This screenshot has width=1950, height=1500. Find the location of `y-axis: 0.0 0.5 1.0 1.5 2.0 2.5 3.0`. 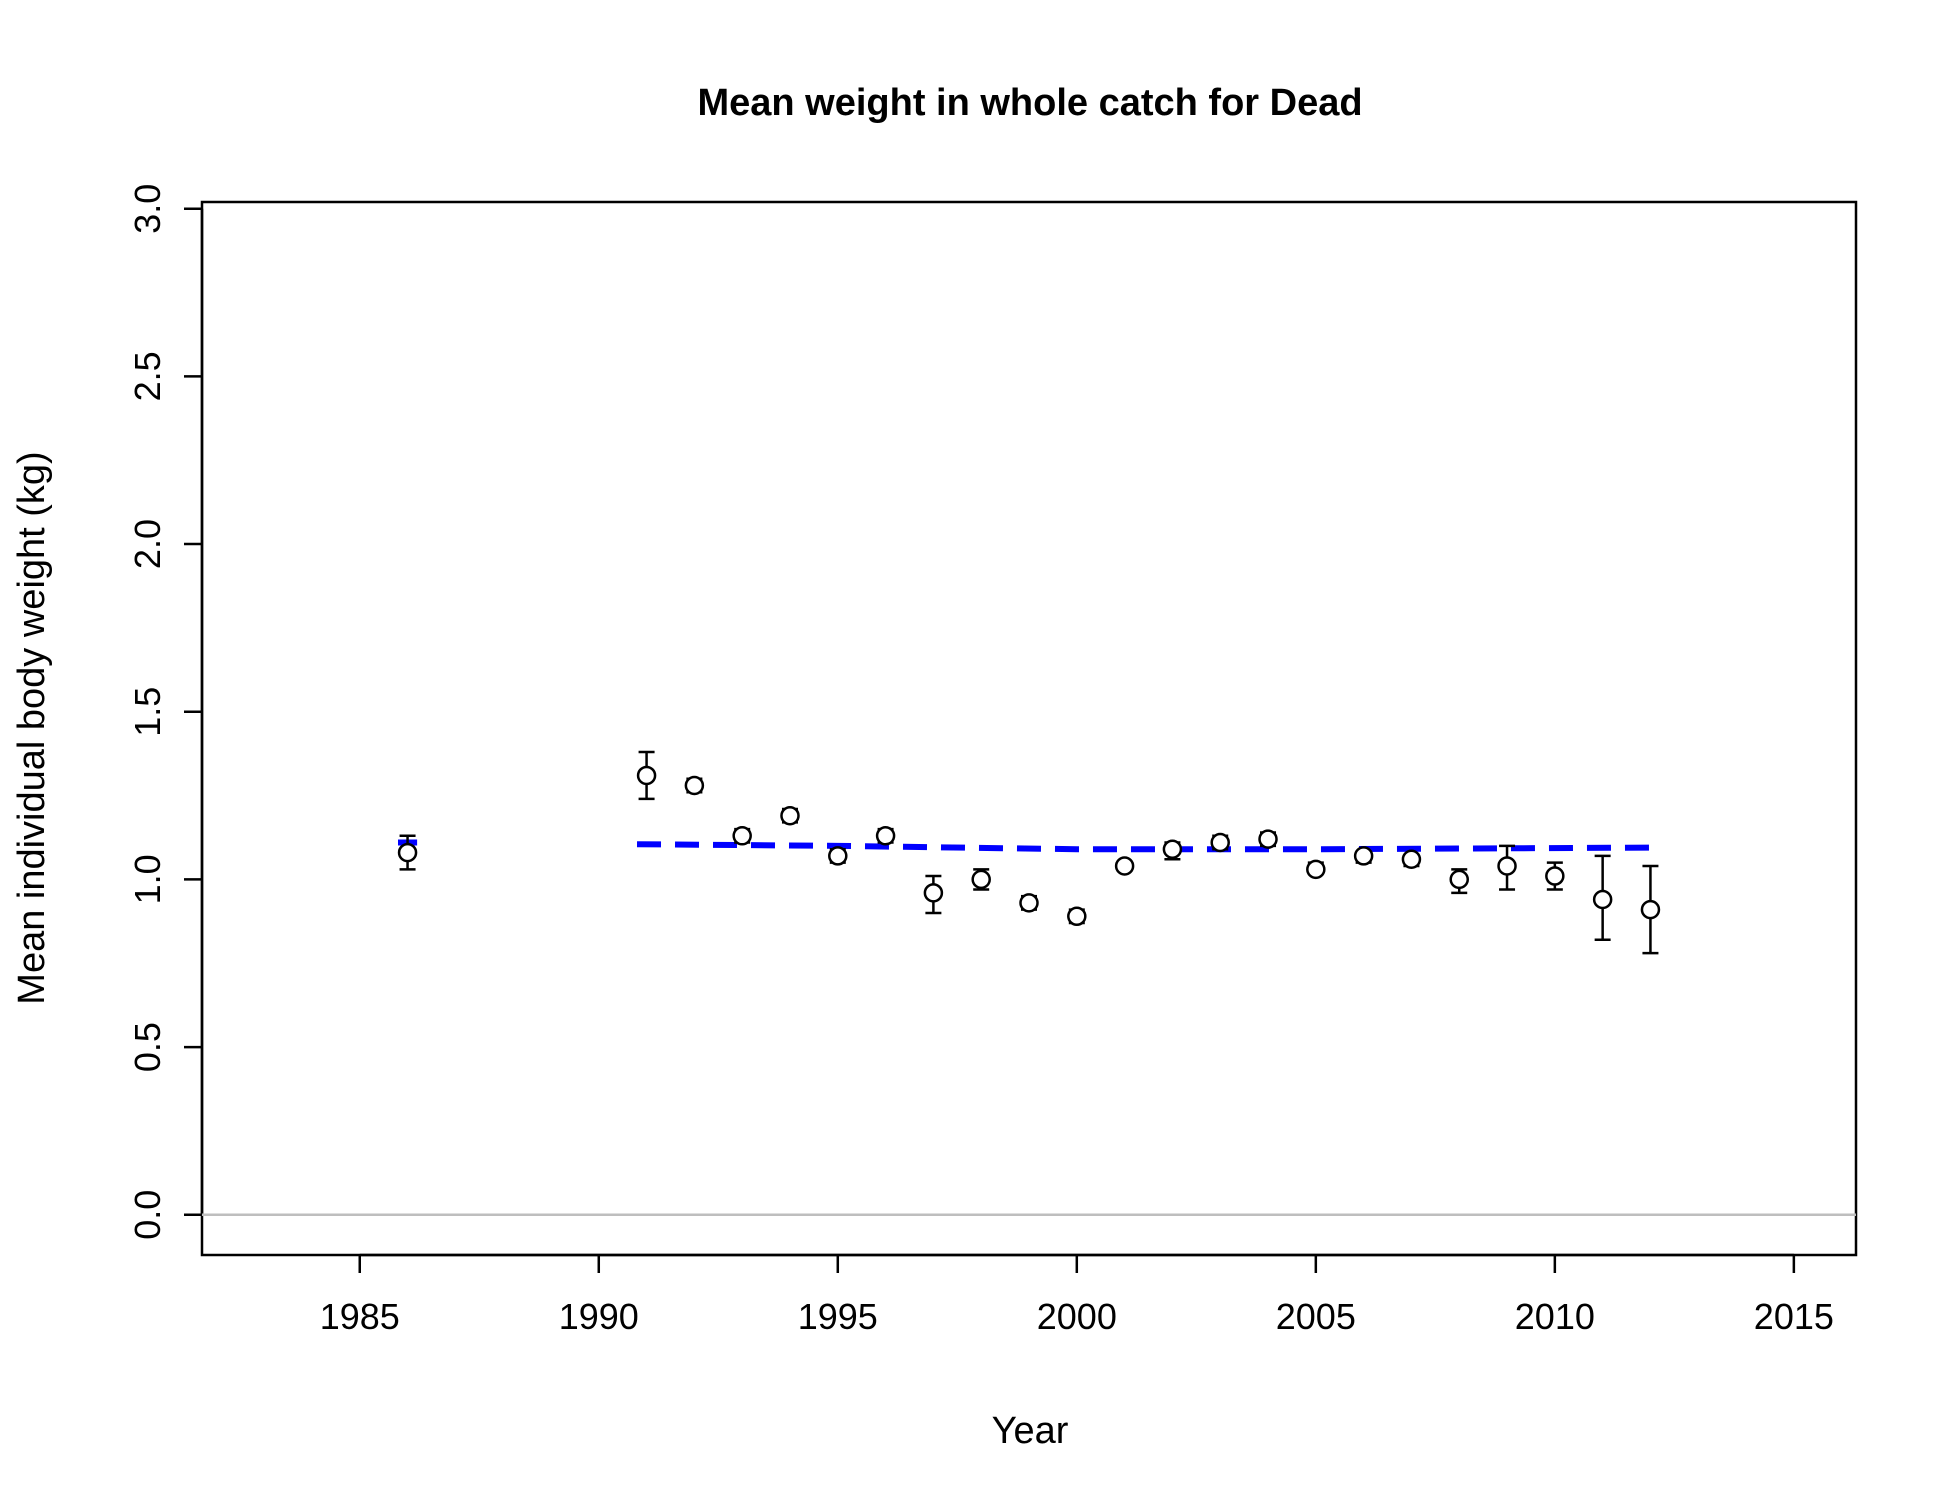

y-axis: 0.0 0.5 1.0 1.5 2.0 2.5 3.0 is located at coordinates (165, 712).